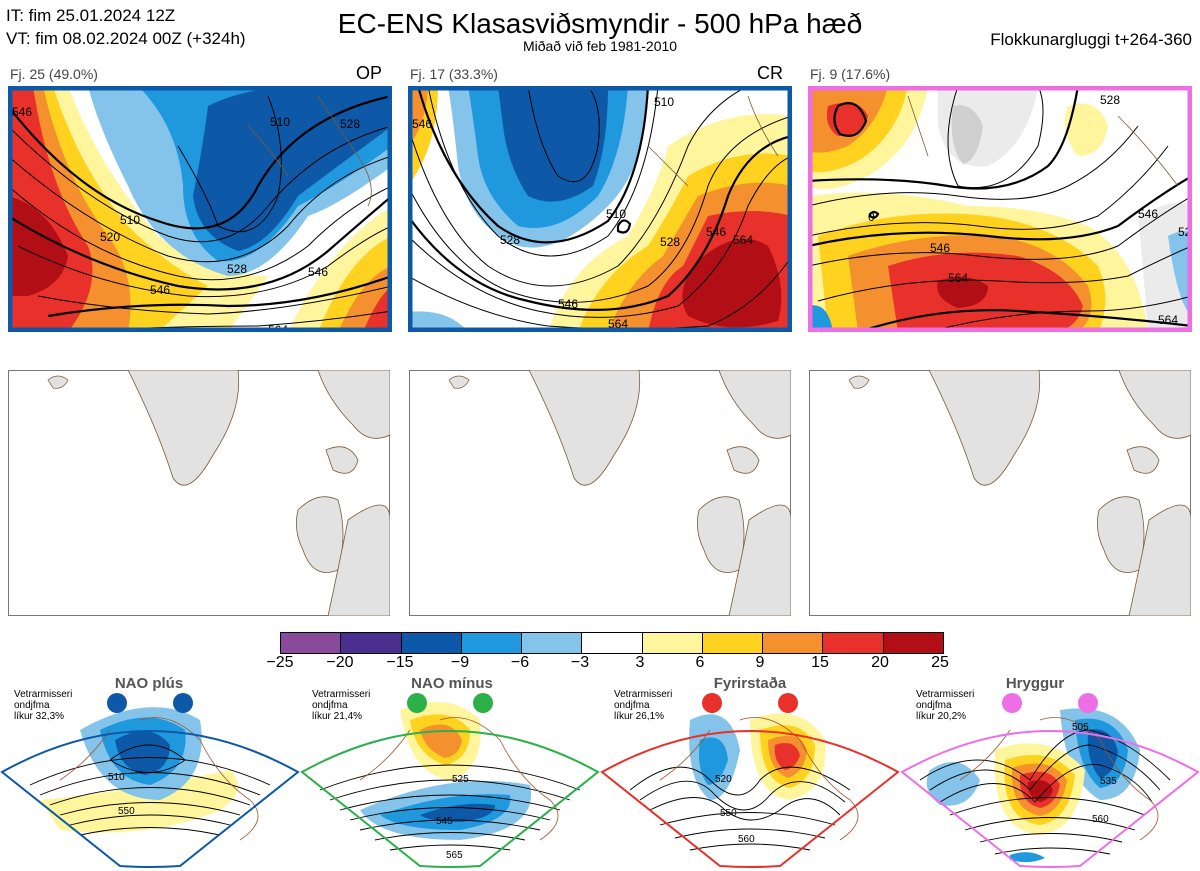 The image size is (1200, 871). I want to click on regime-2-contour-label: 525, so click(460, 779).